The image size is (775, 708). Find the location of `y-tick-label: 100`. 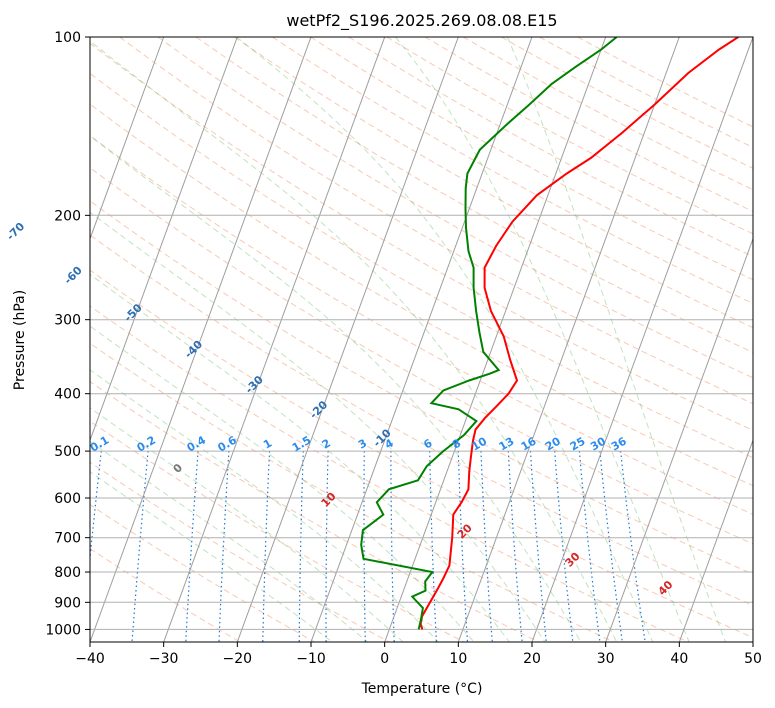

y-tick-label: 100 is located at coordinates (67, 38).